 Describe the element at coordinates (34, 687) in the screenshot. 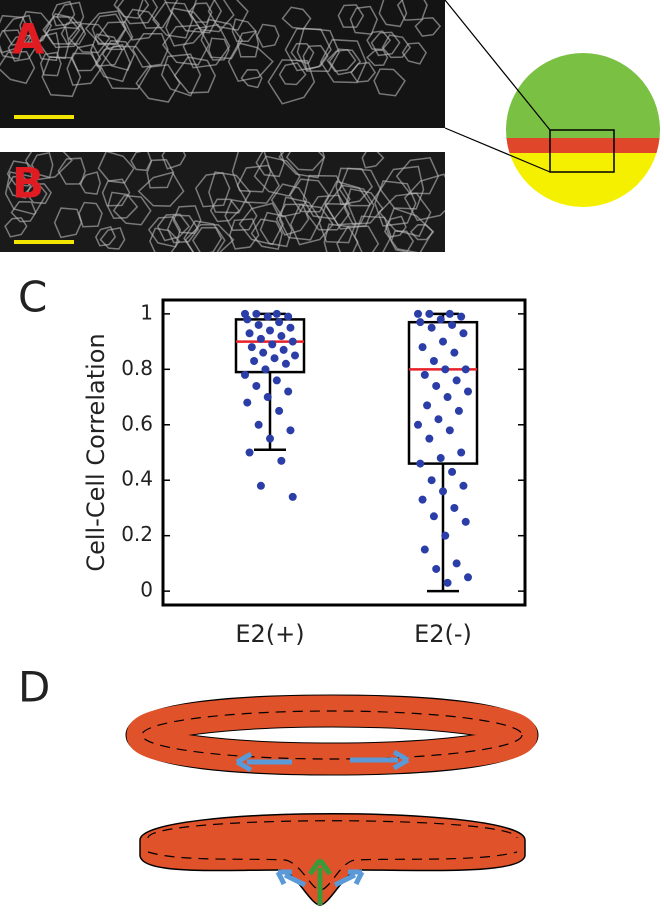

I see `panel-label: D` at that location.